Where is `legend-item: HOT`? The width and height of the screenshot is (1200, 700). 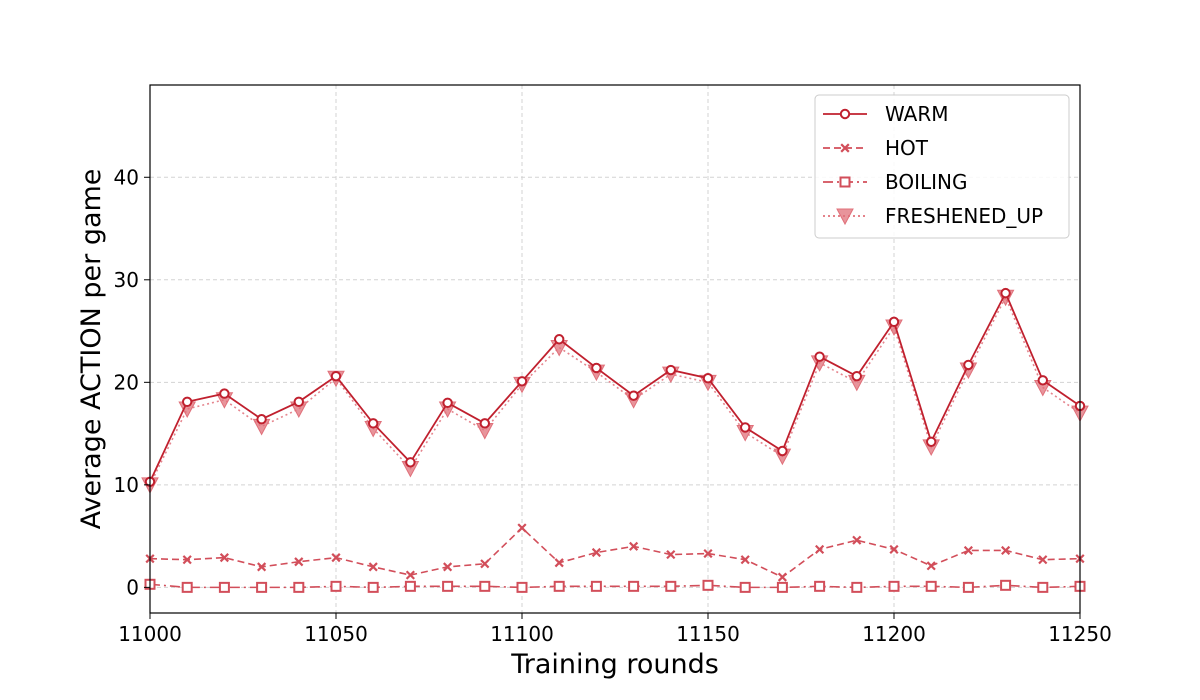 legend-item: HOT is located at coordinates (876, 148).